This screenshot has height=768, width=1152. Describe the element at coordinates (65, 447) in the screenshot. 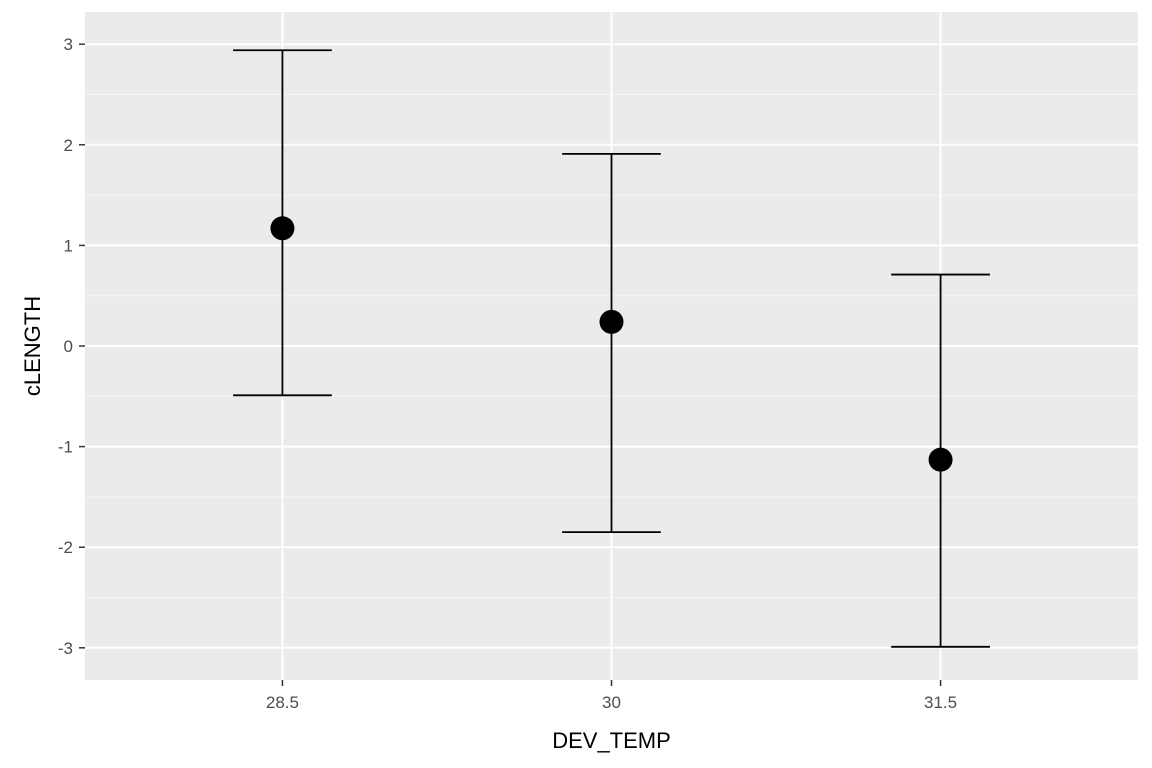

I see `y-tick-label: -1` at that location.